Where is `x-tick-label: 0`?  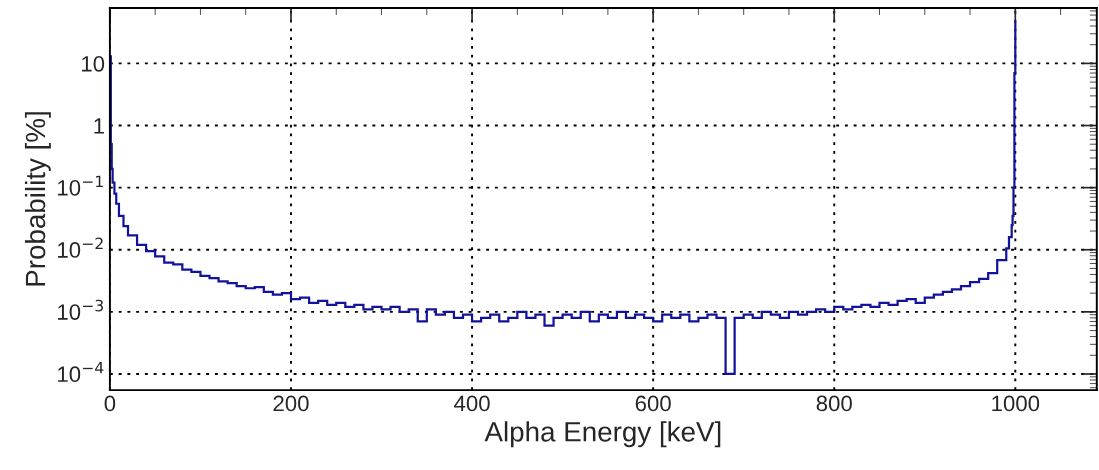
x-tick-label: 0 is located at coordinates (110, 403).